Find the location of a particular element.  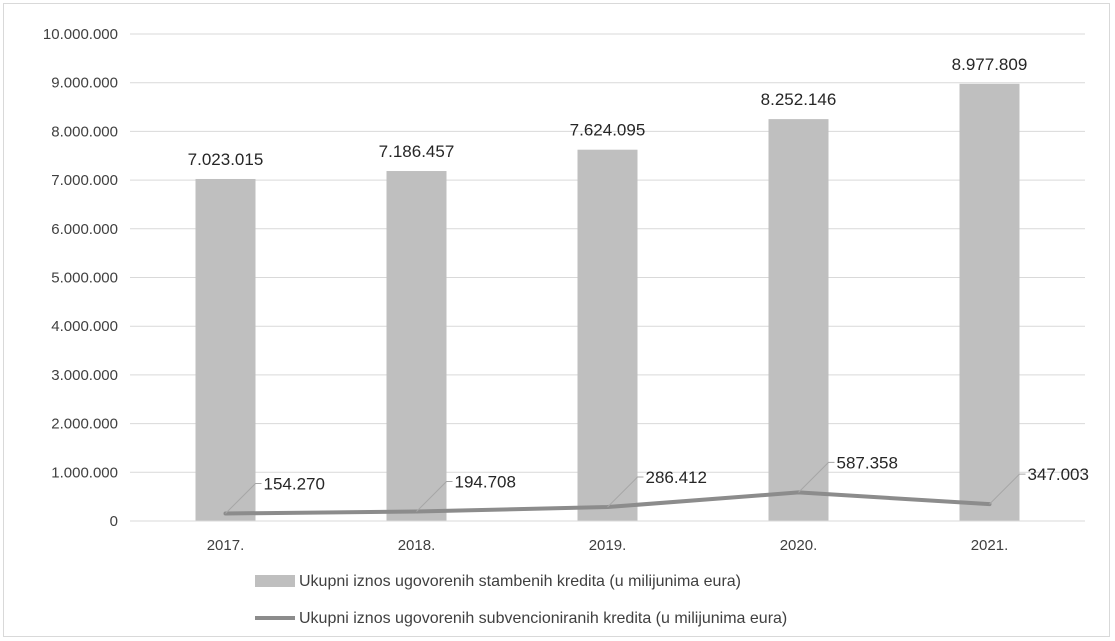

line-data-label: 347.003 is located at coordinates (1058, 474).